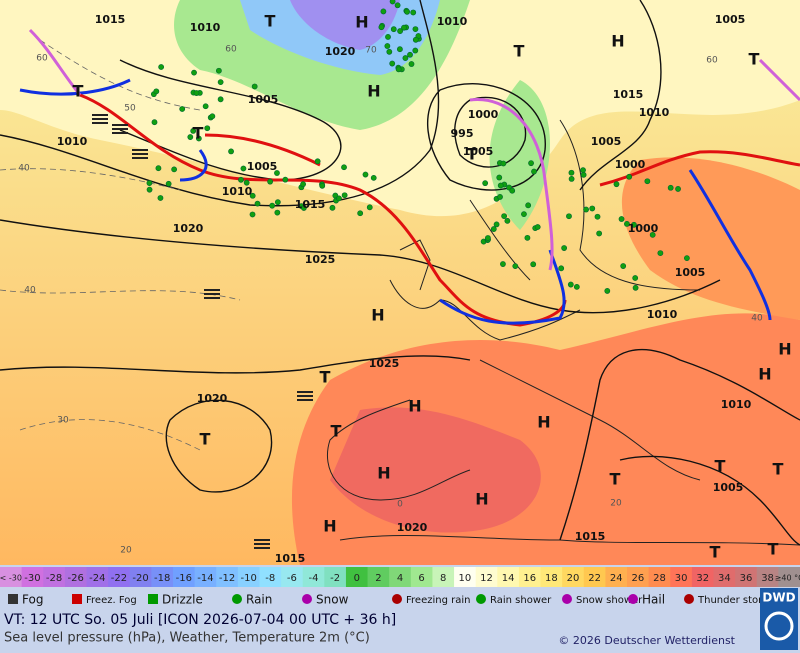 Image resolution: width=800 pixels, height=653 pixels. I want to click on scale-label: -30, so click(32, 578).